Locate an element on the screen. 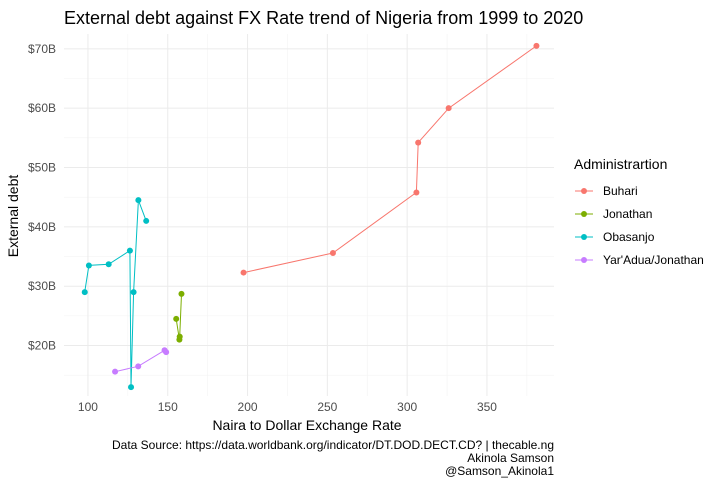  legend-item-obasanjo: Obasanjo is located at coordinates (615, 237).